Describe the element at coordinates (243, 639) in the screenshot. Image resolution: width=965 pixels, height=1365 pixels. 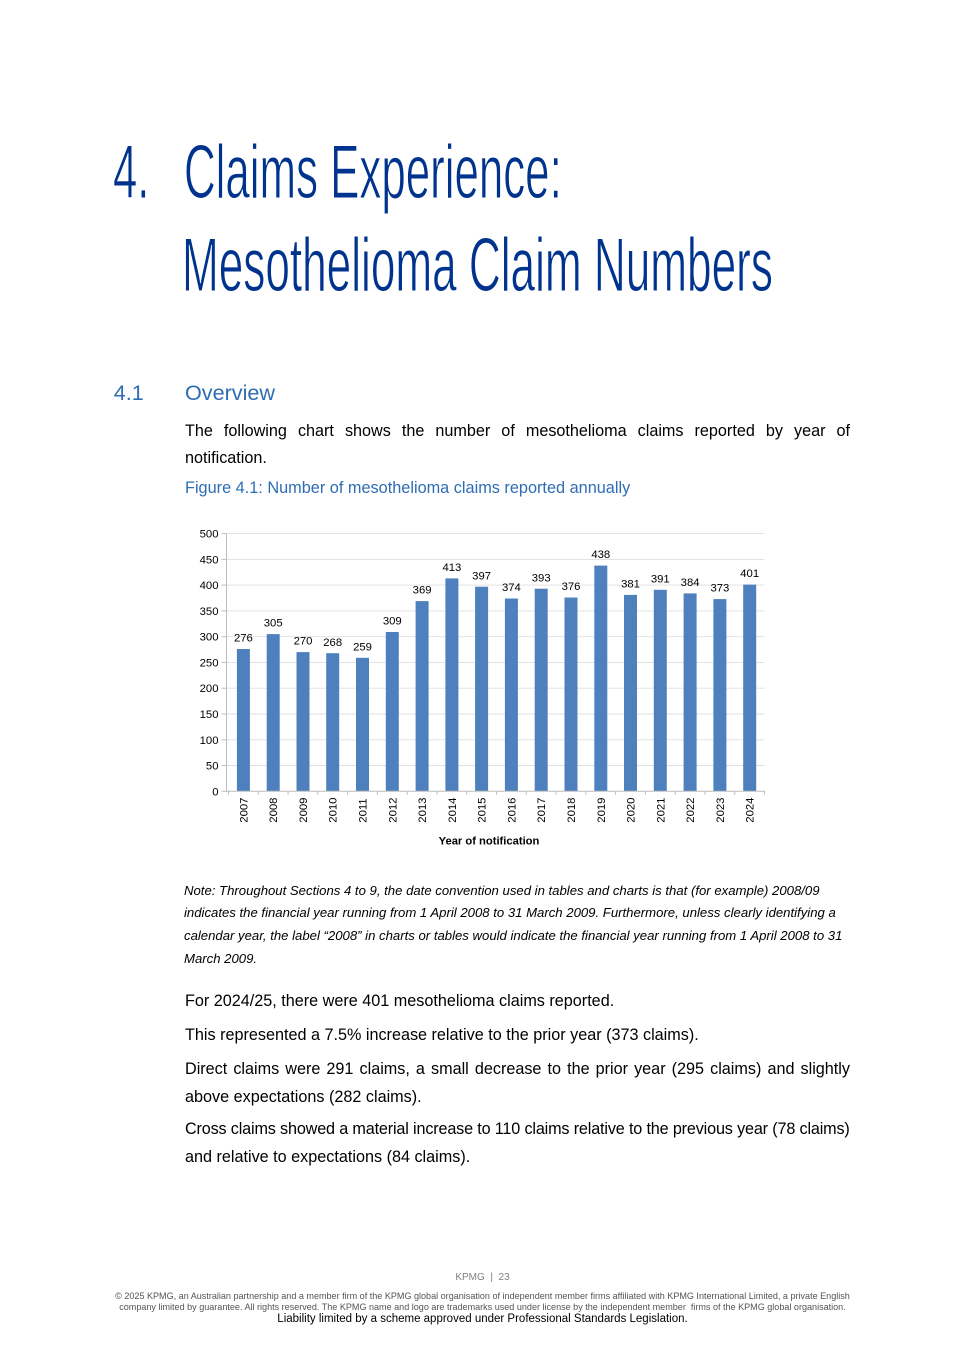
I see `svg-text: 276` at that location.